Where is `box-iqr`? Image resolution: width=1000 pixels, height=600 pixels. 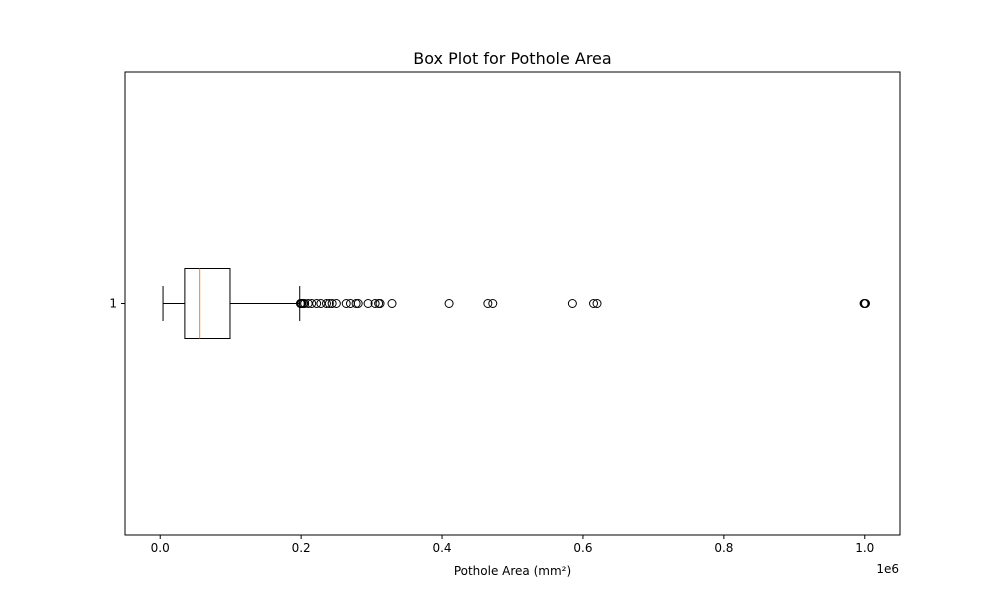 box-iqr is located at coordinates (207, 303).